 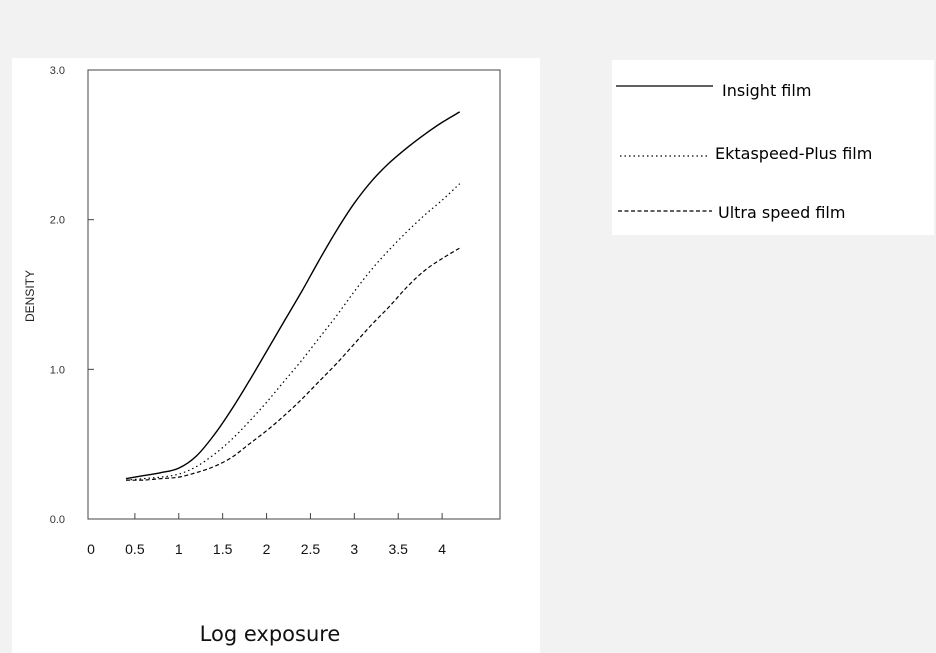 What do you see at coordinates (57, 520) in the screenshot?
I see `y-tick-label: 0.0` at bounding box center [57, 520].